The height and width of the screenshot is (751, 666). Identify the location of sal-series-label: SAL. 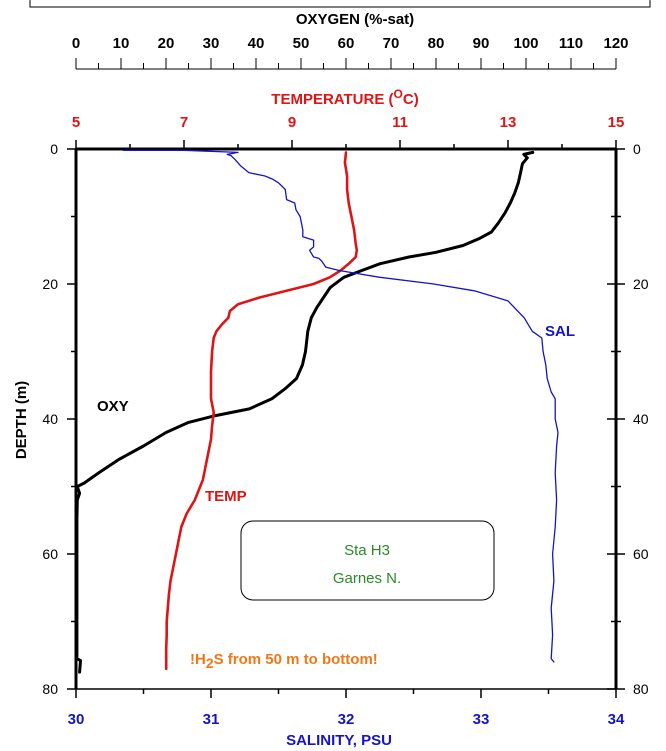
(560, 331).